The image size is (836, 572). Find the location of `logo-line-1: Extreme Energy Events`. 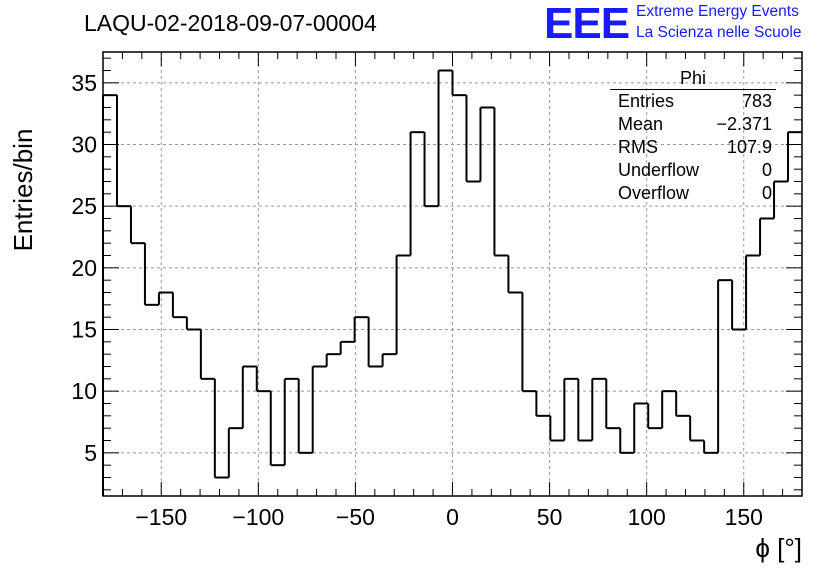

logo-line-1: Extreme Energy Events is located at coordinates (717, 11).